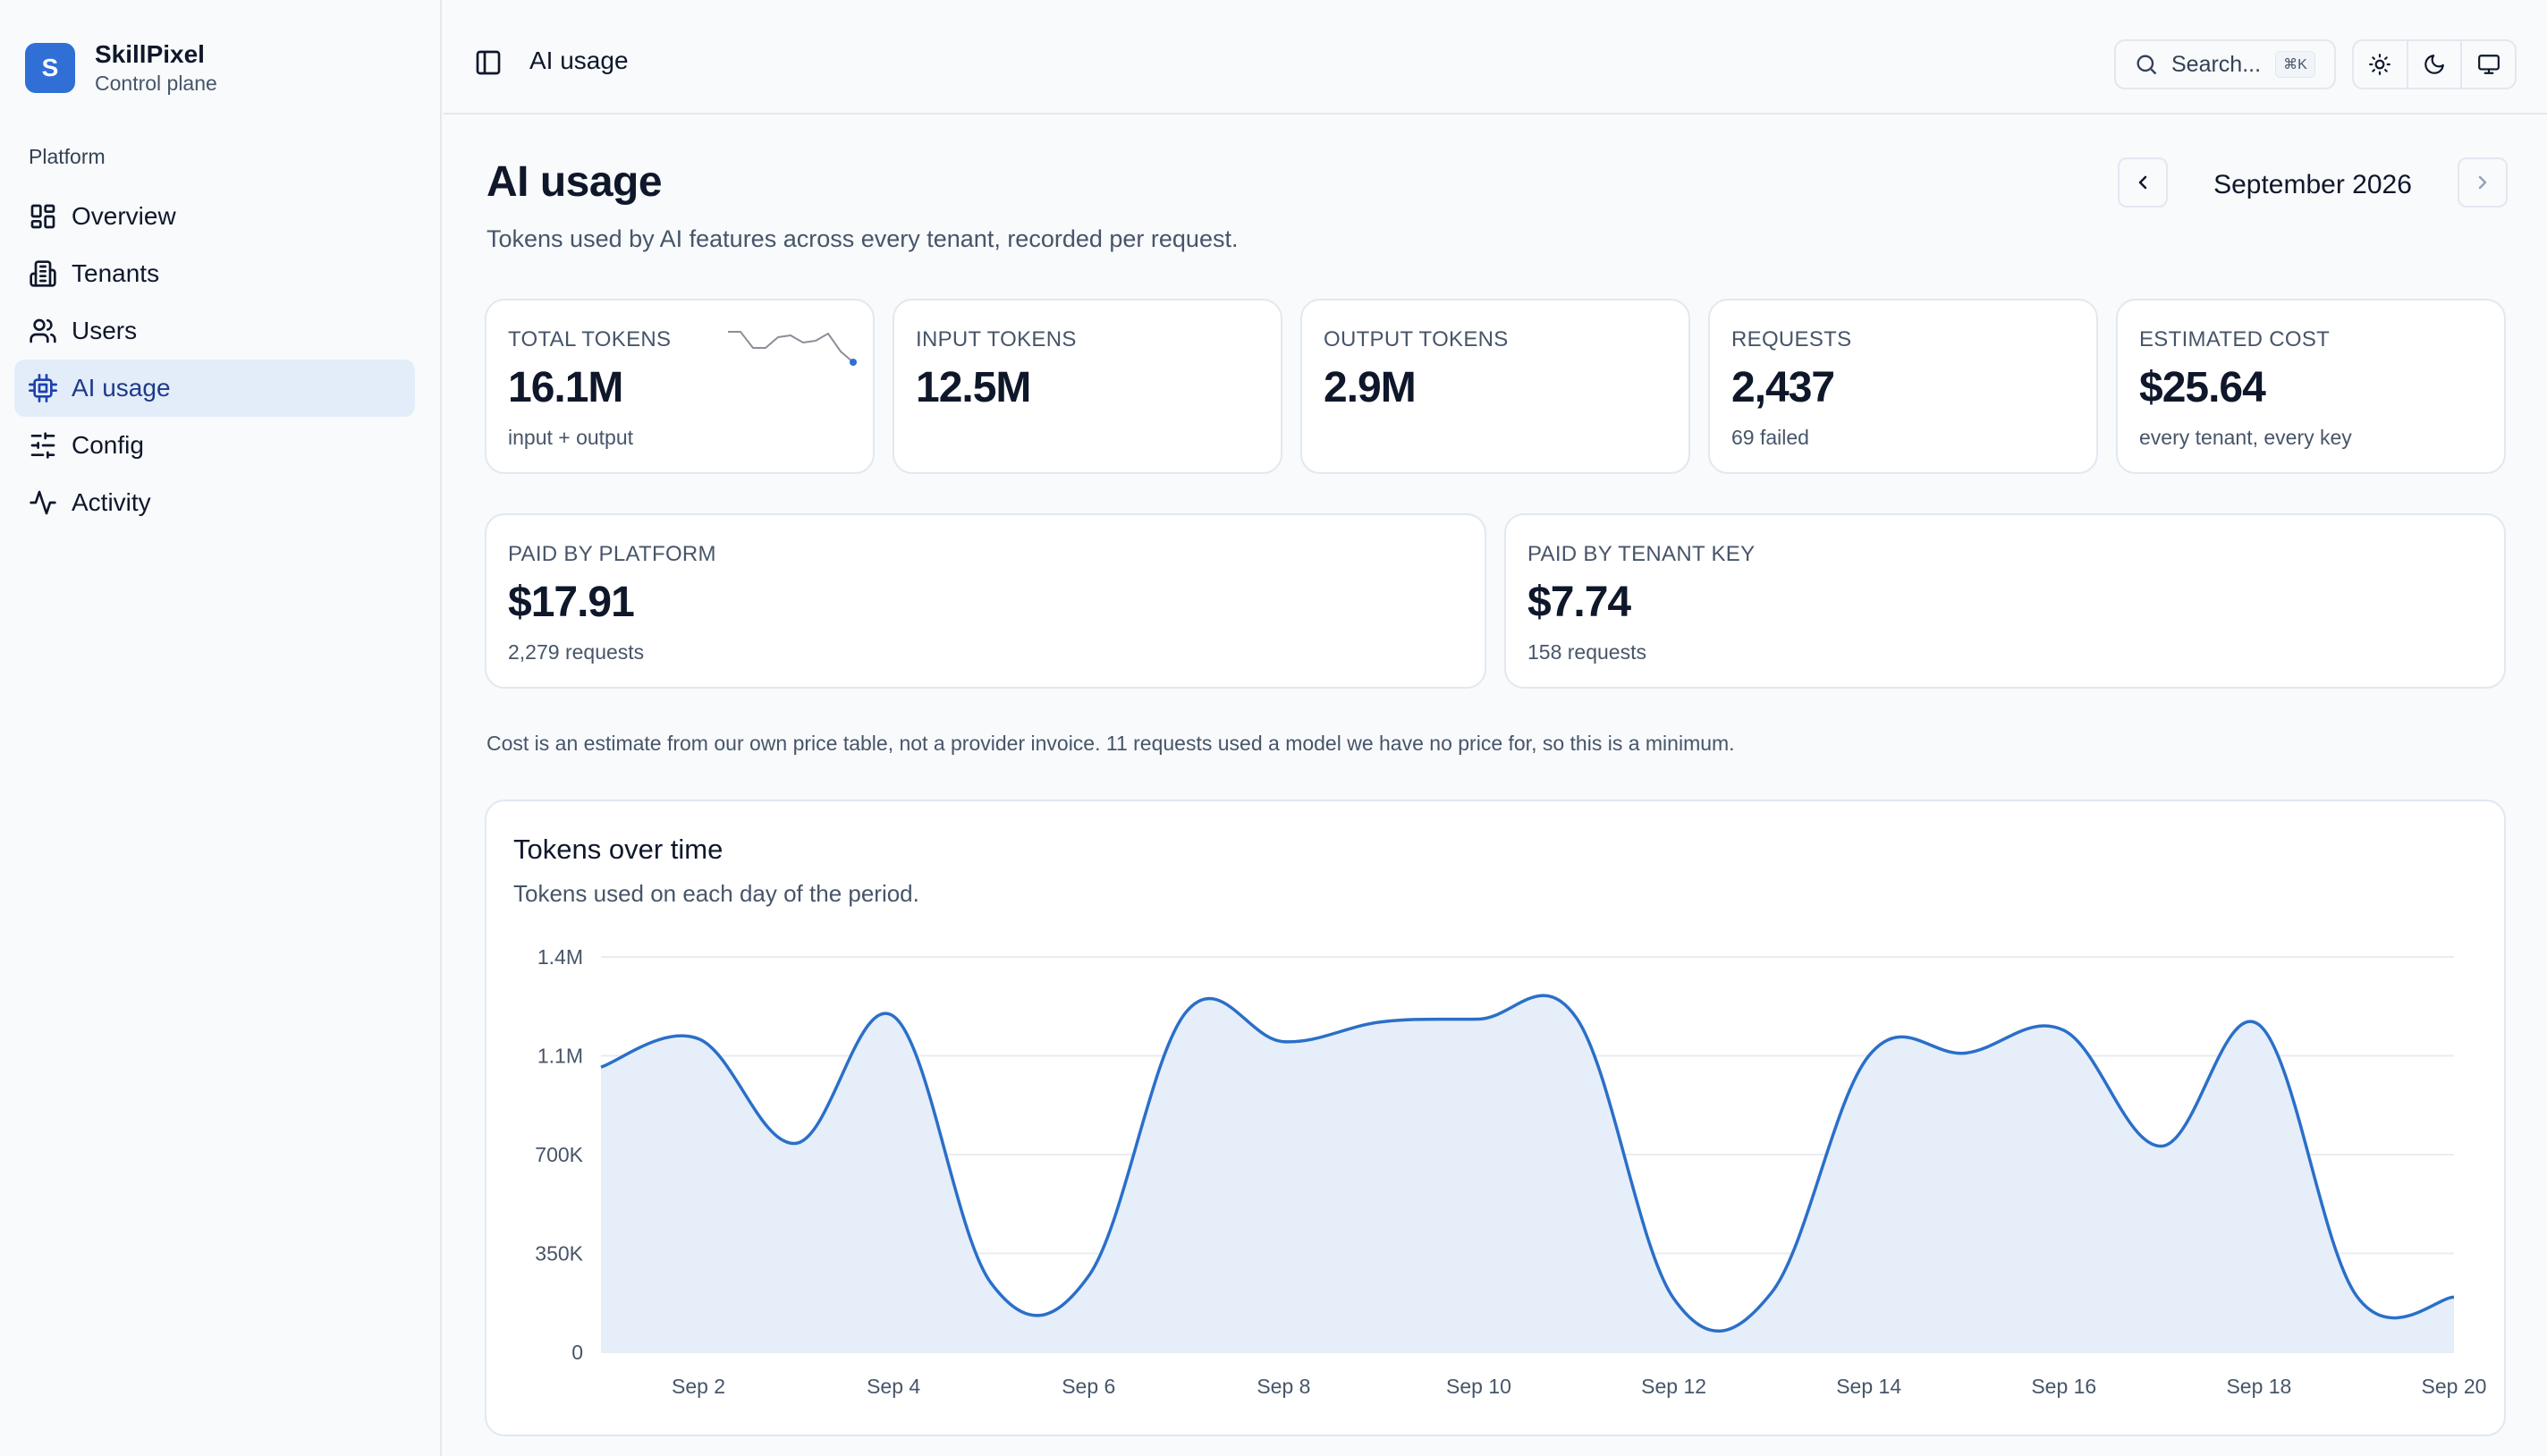 This screenshot has height=1456, width=2547. What do you see at coordinates (108, 445) in the screenshot?
I see `sidebar-item-label: Config` at bounding box center [108, 445].